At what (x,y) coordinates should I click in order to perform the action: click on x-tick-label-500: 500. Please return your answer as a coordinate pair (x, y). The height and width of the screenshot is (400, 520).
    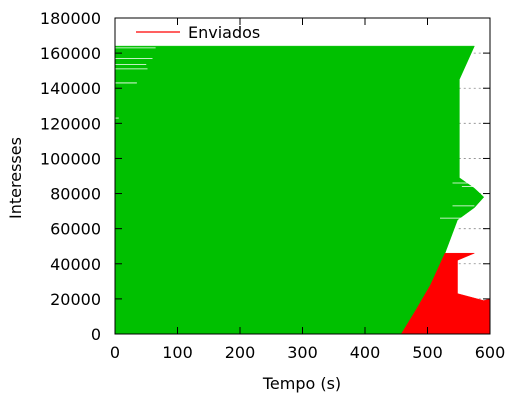
    Looking at the image, I should click on (427, 352).